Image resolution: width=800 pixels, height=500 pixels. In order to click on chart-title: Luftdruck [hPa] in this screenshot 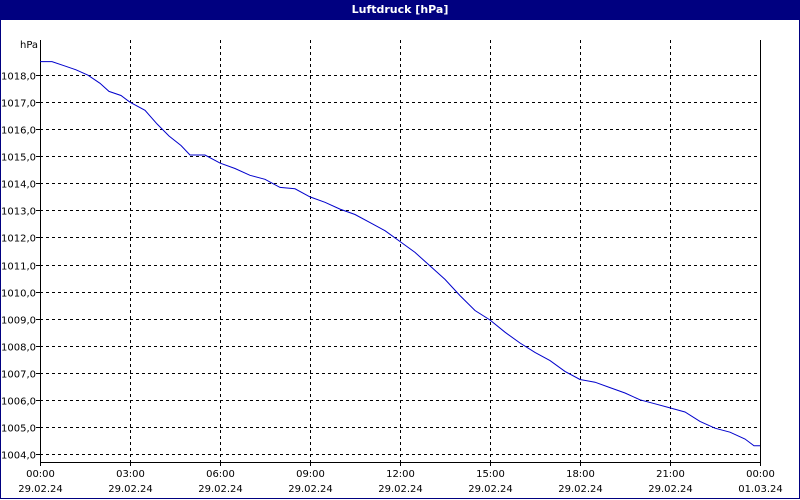, I will do `click(400, 10)`.